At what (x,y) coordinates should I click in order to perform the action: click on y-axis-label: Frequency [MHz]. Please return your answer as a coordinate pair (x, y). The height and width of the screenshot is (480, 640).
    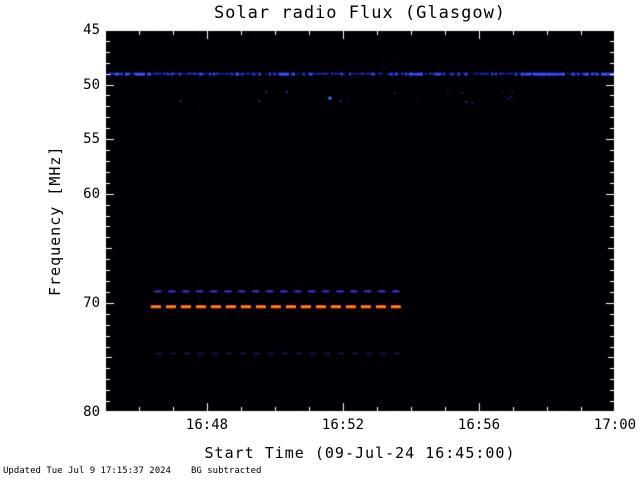
    Looking at the image, I should click on (55, 221).